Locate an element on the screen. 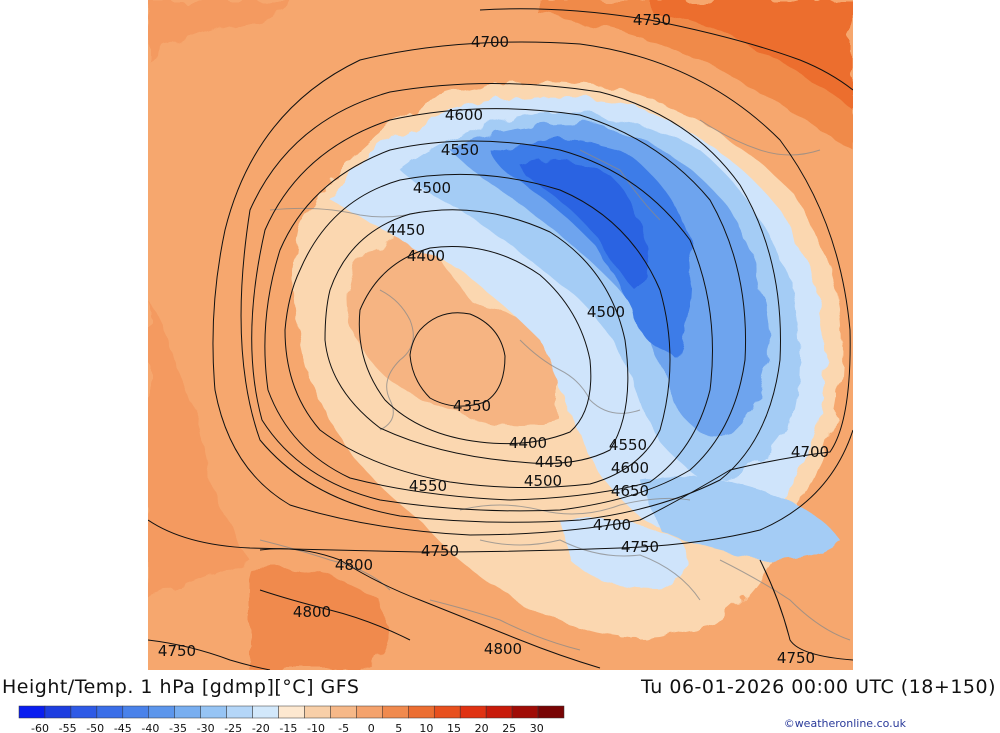  scale-tick-label: -25 is located at coordinates (233, 727).